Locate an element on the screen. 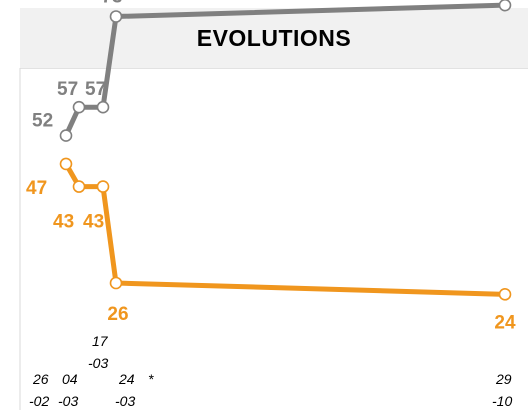  chart-title: EVOLUTIONS is located at coordinates (274, 37).